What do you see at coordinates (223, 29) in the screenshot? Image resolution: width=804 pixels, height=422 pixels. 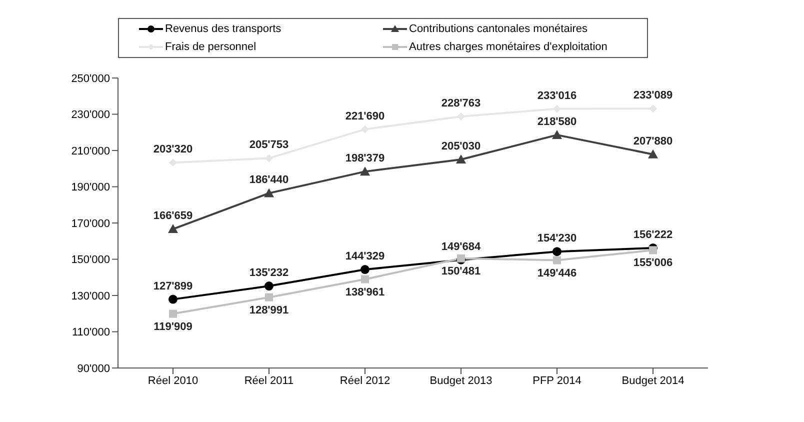 I see `legend-label: Revenus des transports` at bounding box center [223, 29].